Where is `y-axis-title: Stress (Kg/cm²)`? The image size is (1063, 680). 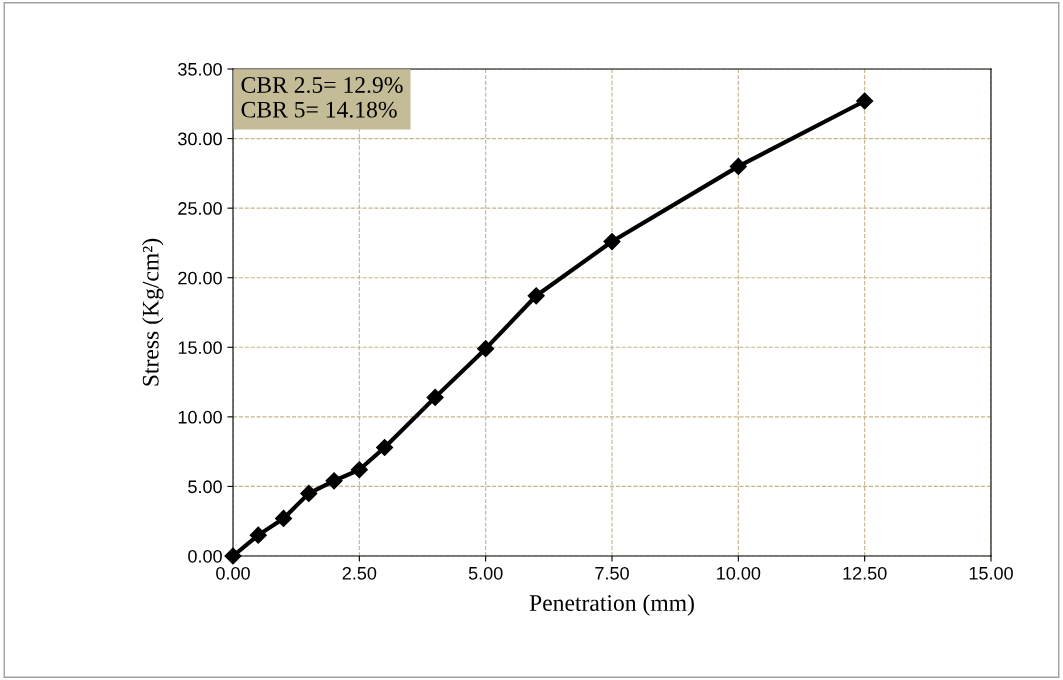
y-axis-title: Stress (Kg/cm²) is located at coordinates (153, 312).